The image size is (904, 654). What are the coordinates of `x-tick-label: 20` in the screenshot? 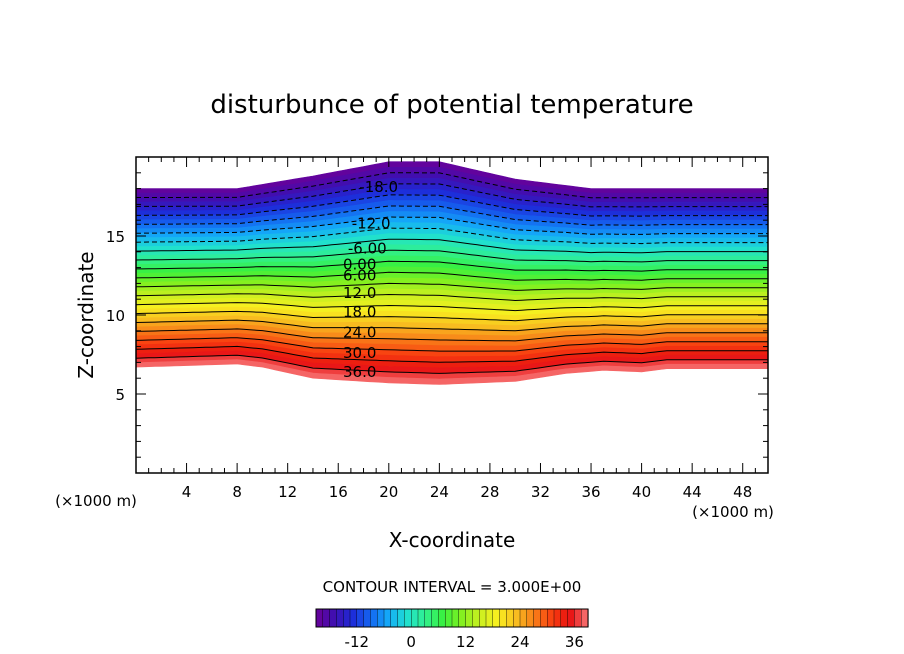 It's located at (388, 492).